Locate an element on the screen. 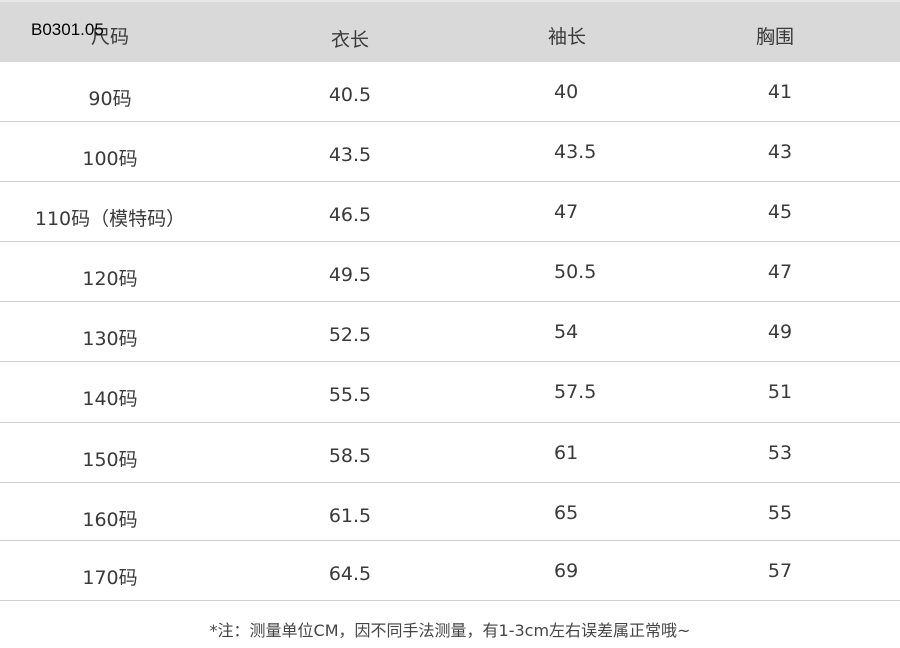 The image size is (900, 648). cell-sleeve: 54 is located at coordinates (566, 332).